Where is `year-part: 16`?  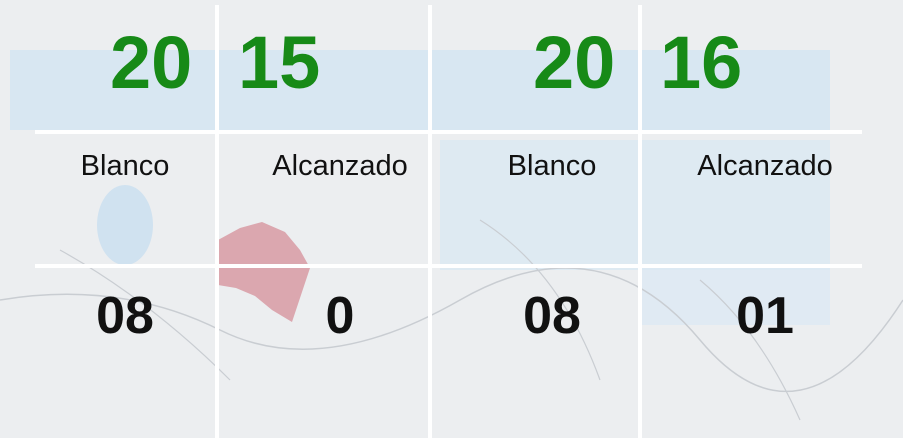
year-part: 16 is located at coordinates (701, 62).